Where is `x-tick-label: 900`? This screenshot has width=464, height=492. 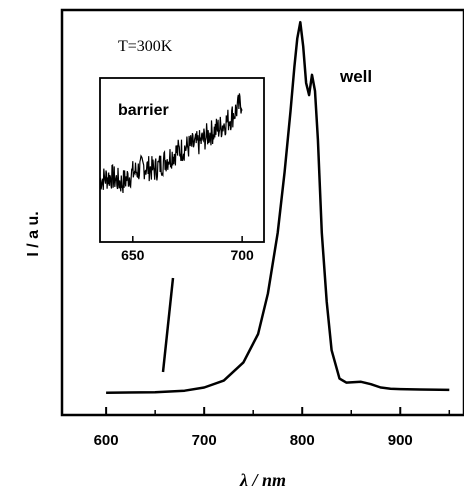
x-tick-label: 900 is located at coordinates (400, 440).